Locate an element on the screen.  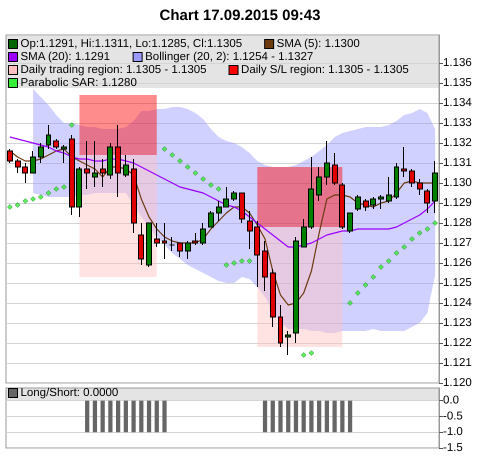
y-tick-label: 1.122 is located at coordinates (457, 343).